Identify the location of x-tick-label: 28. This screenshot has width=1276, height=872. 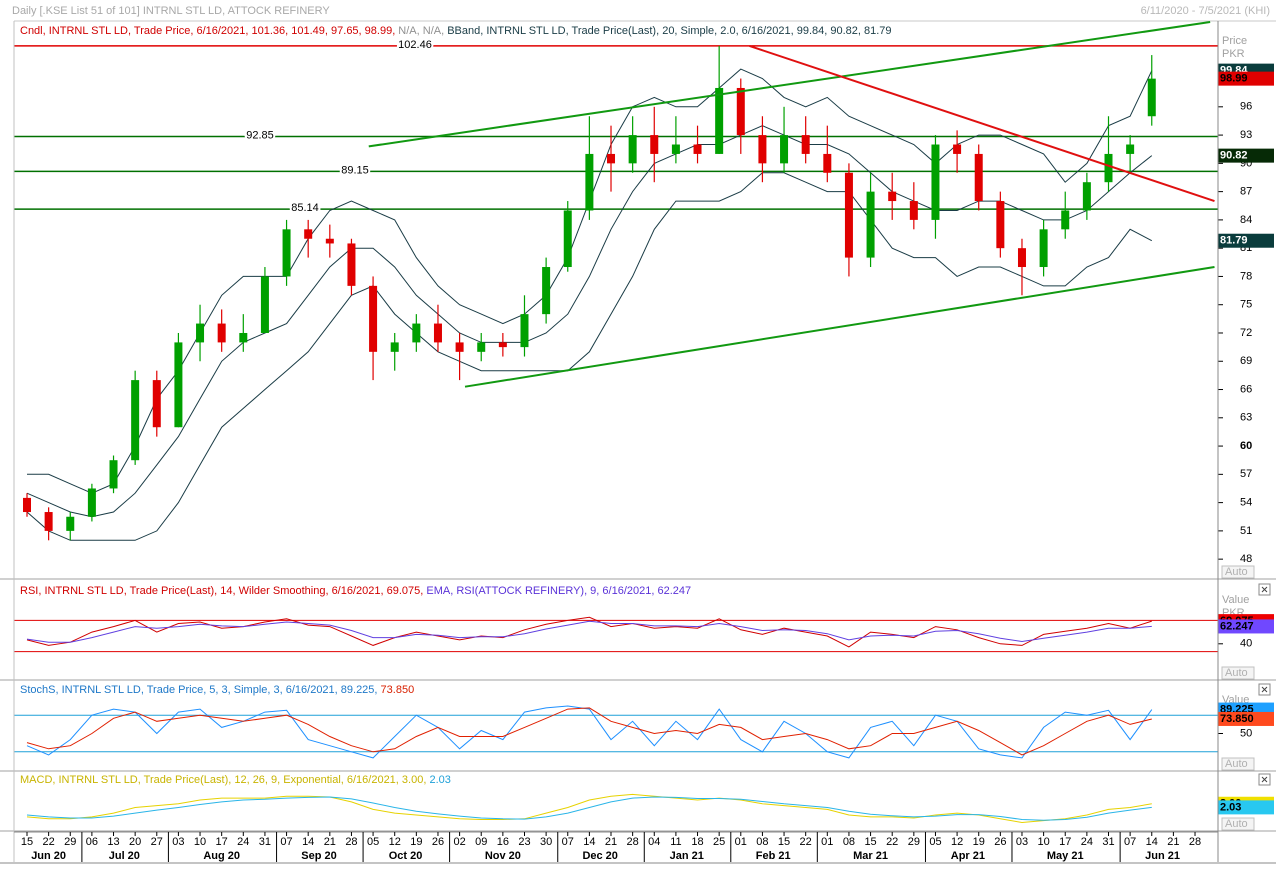
(633, 842).